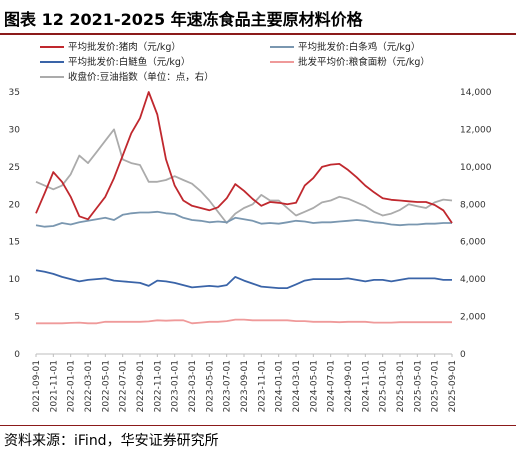 Image resolution: width=516 pixels, height=456 pixels. I want to click on x-tick-label: 2024-07-01, so click(332, 386).